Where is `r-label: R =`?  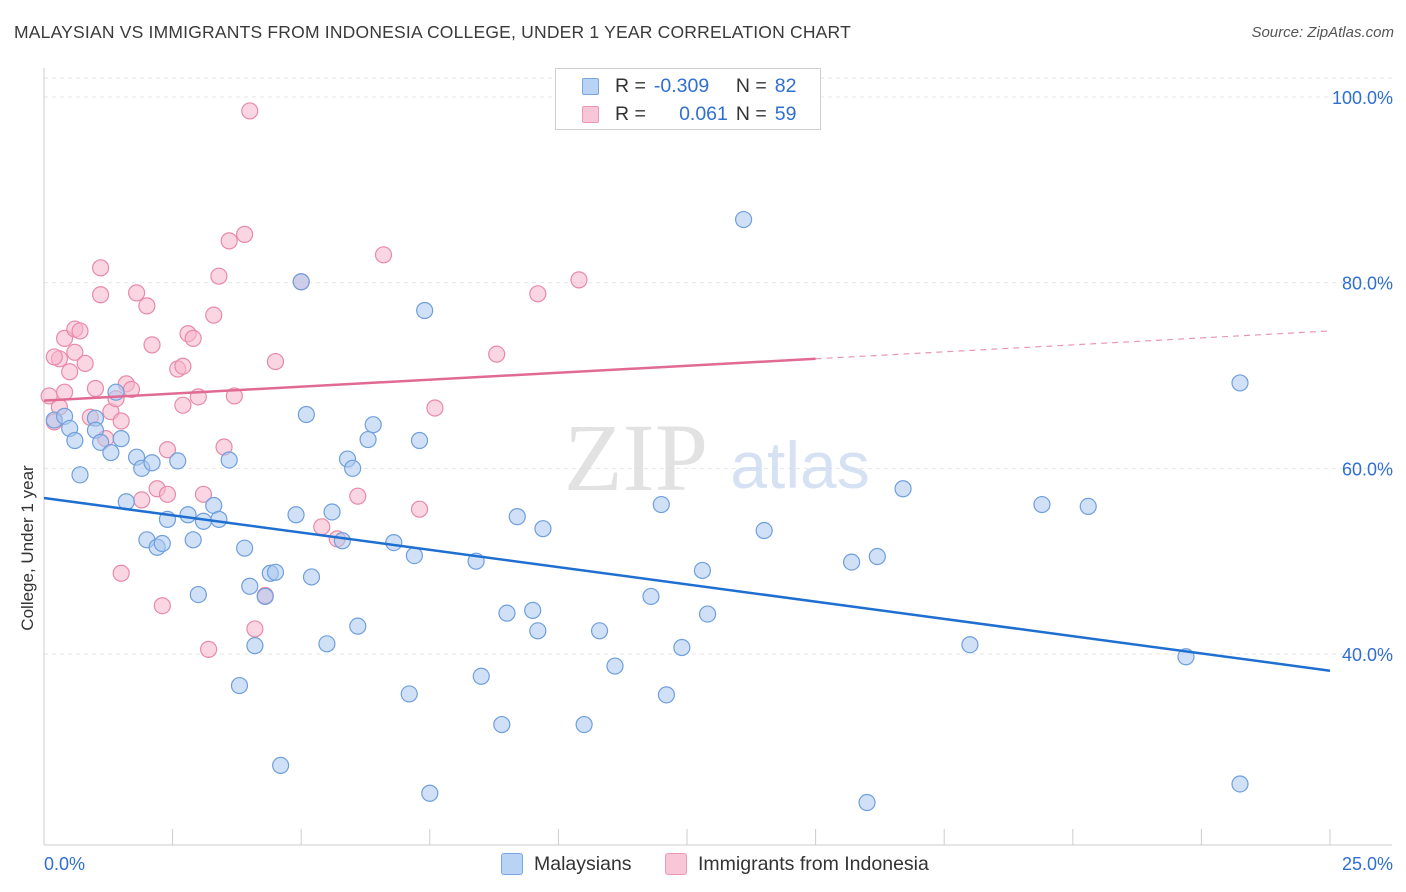
r-label: R = is located at coordinates (630, 85).